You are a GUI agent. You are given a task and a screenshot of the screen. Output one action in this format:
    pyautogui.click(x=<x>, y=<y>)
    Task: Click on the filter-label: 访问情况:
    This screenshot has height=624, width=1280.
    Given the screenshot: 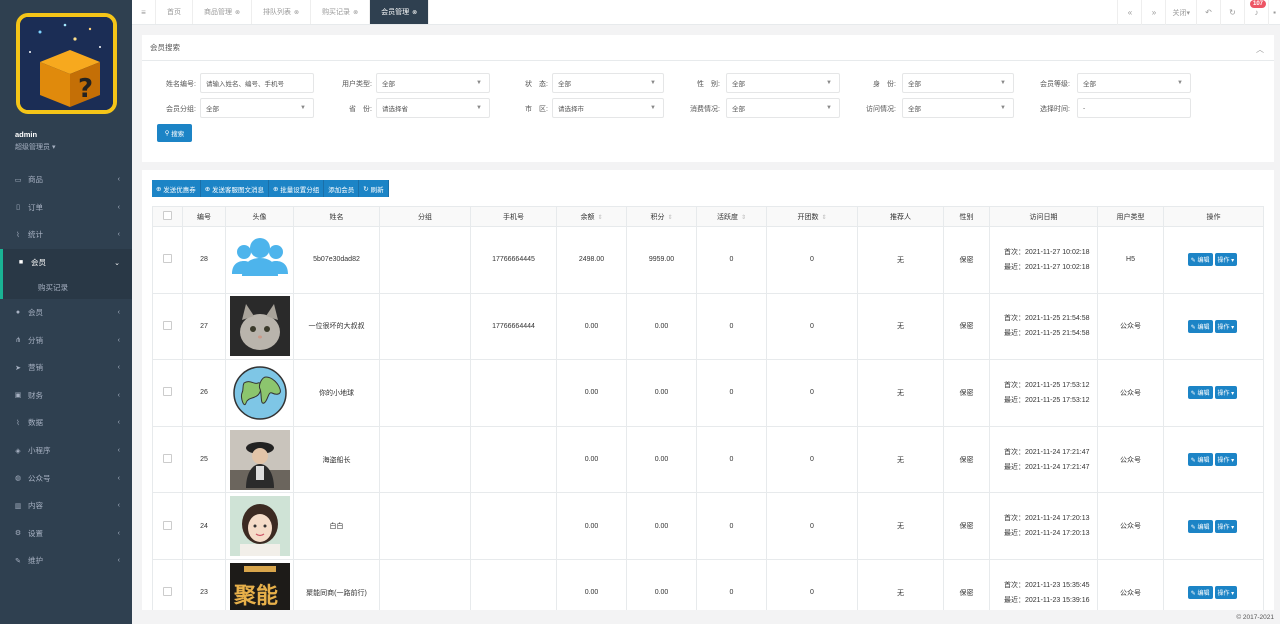 What is the action you would take?
    pyautogui.click(x=881, y=109)
    